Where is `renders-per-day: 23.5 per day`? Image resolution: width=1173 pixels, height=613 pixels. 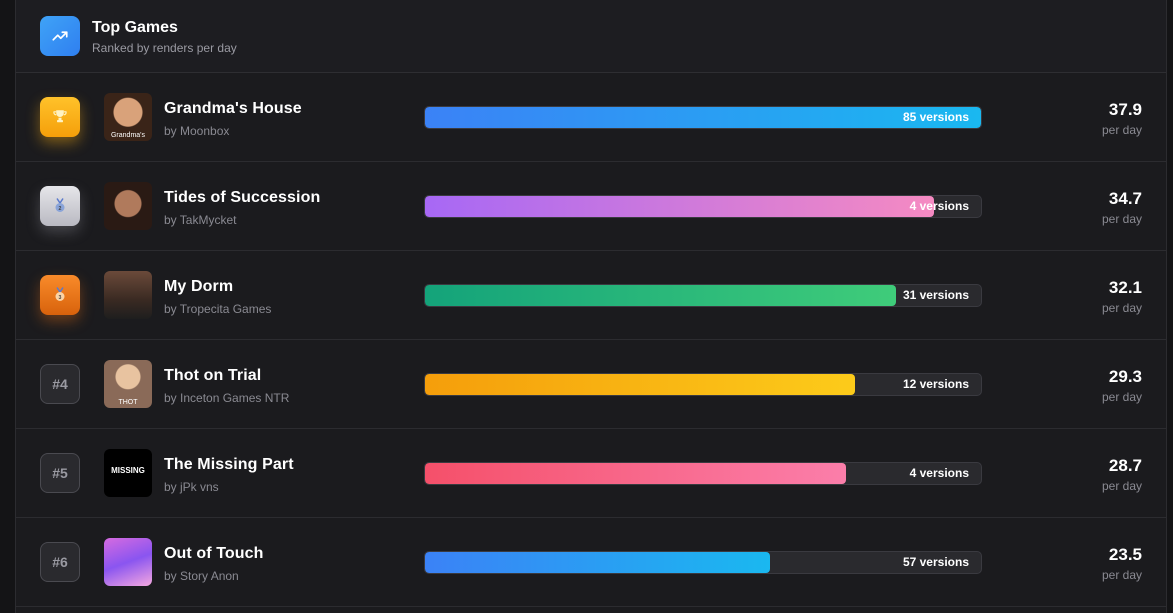 renders-per-day: 23.5 per day is located at coordinates (1122, 563).